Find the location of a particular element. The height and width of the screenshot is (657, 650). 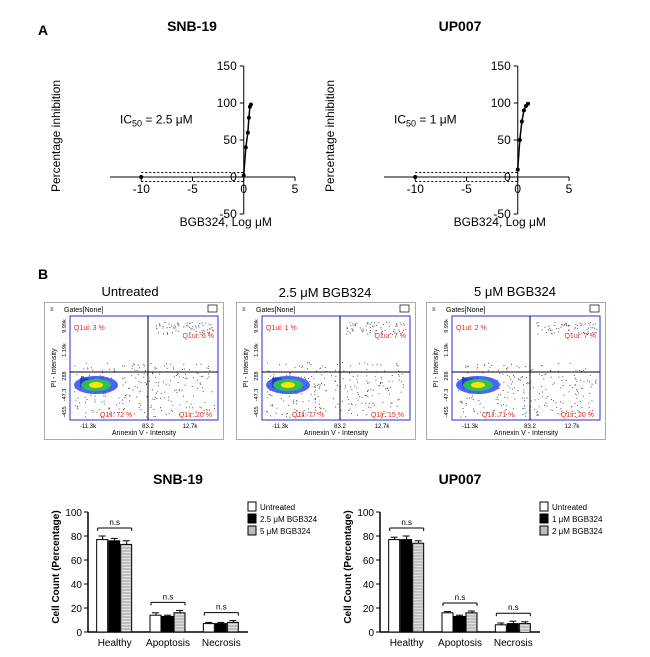

category-label: Apoptosis is located at coordinates (168, 643).